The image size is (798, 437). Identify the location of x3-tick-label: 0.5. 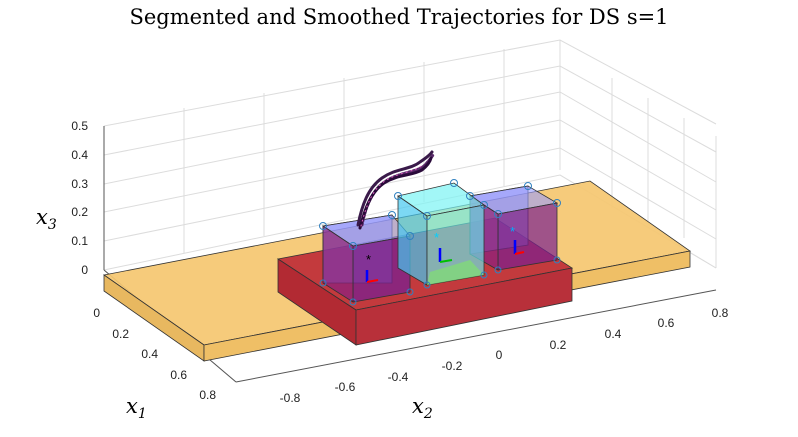
(79, 126).